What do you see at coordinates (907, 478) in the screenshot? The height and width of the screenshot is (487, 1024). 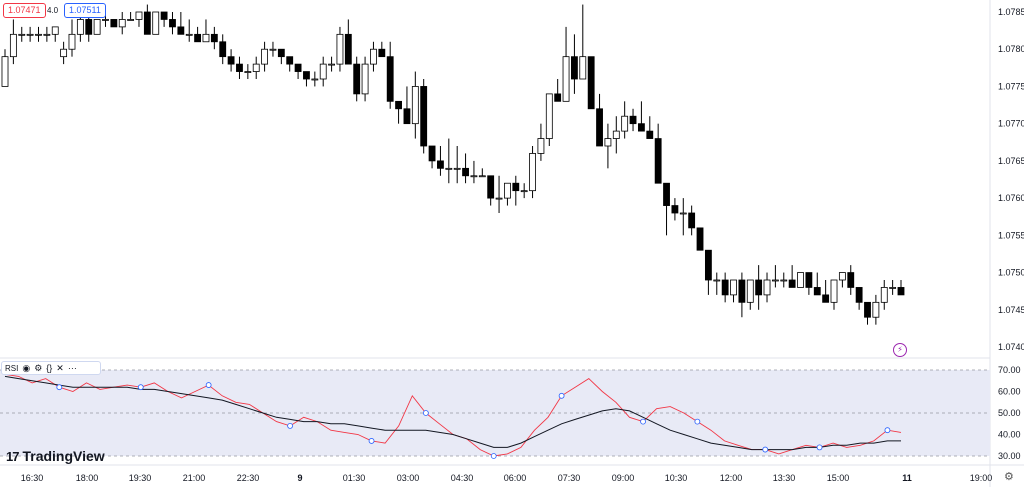 I see `time-tick-label: 11` at bounding box center [907, 478].